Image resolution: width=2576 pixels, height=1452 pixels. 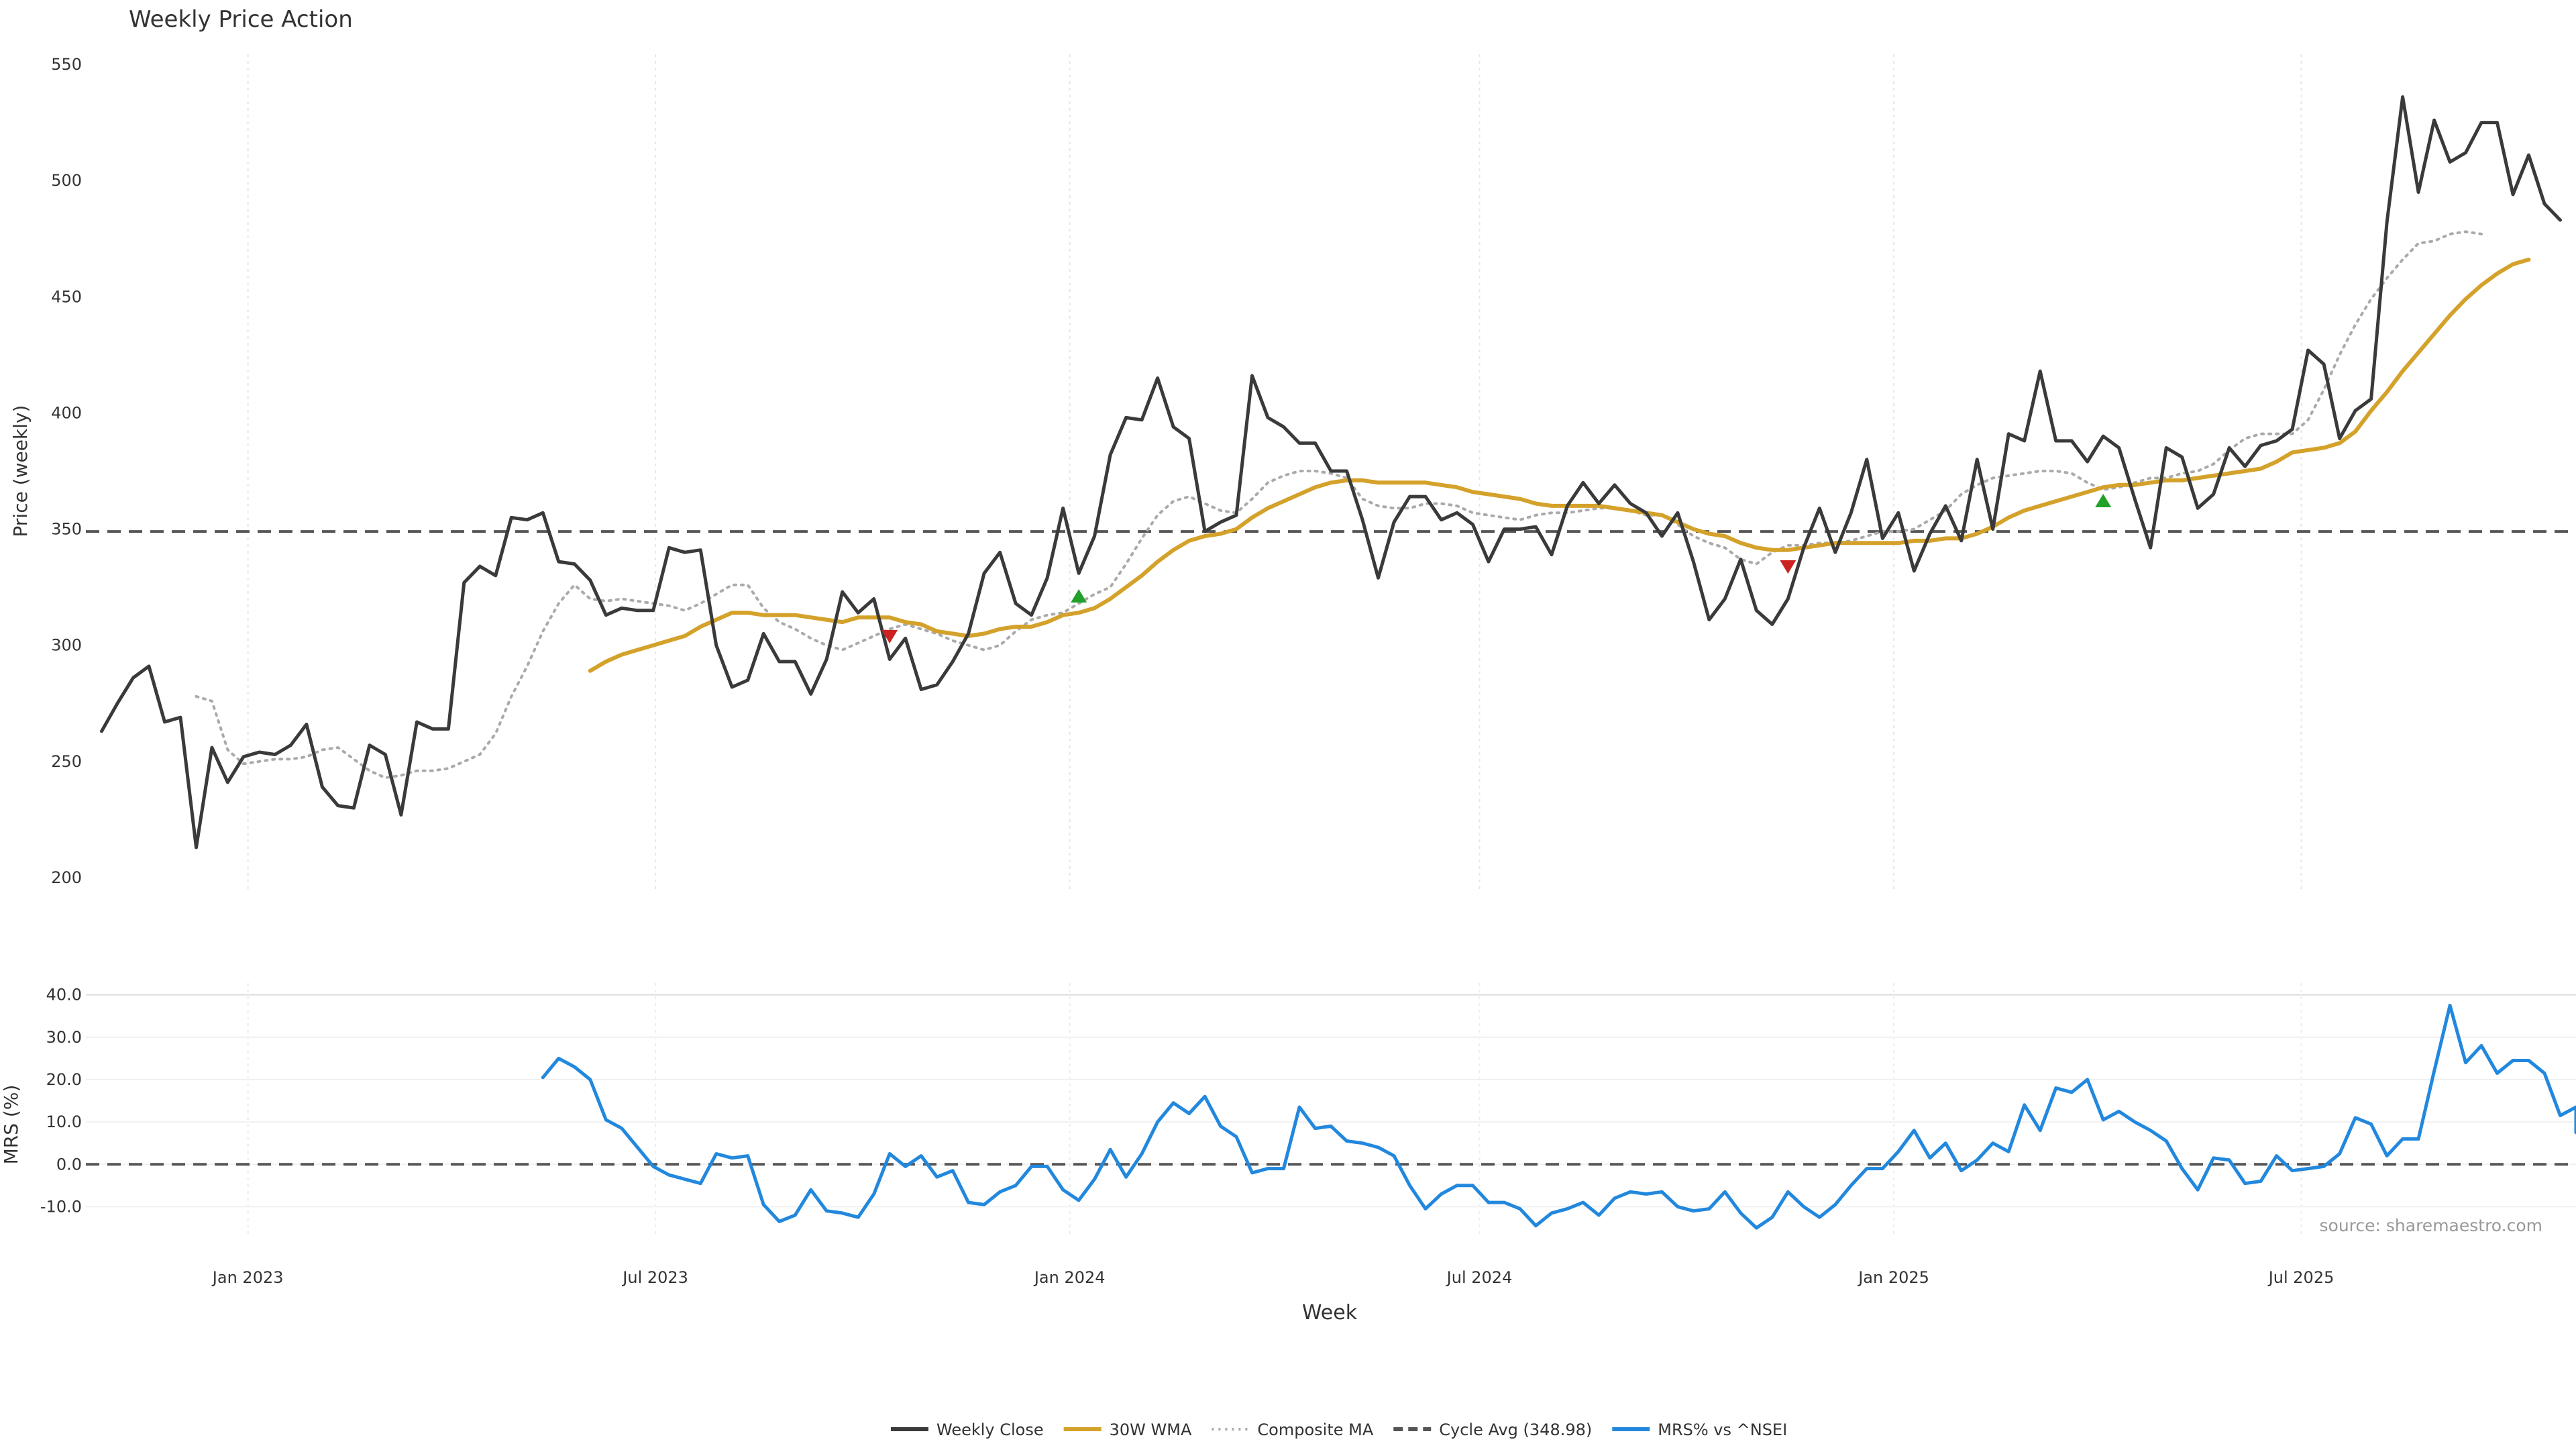 I want to click on price-y-tick-label: 450, so click(x=66, y=296).